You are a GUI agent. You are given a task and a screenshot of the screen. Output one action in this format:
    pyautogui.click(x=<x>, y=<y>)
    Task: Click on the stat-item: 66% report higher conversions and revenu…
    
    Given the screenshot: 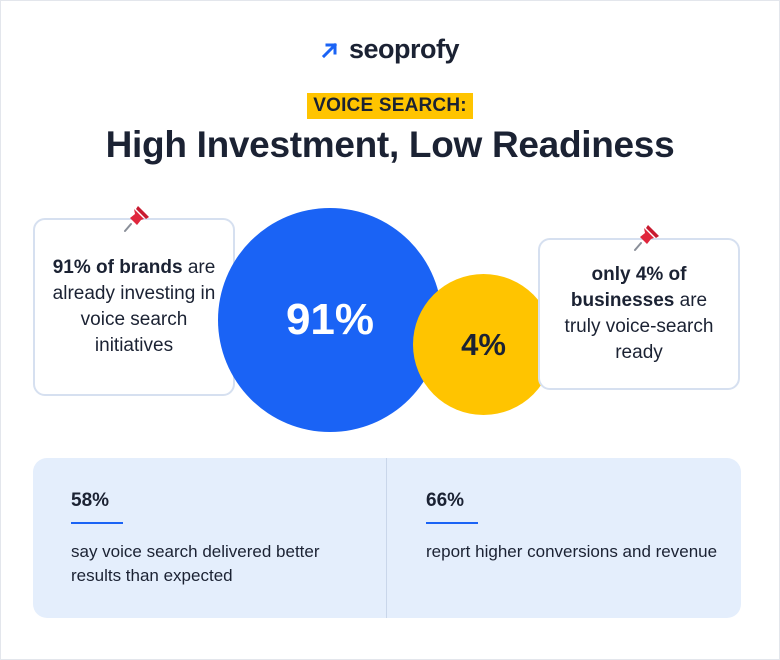 What is the action you would take?
    pyautogui.click(x=576, y=527)
    